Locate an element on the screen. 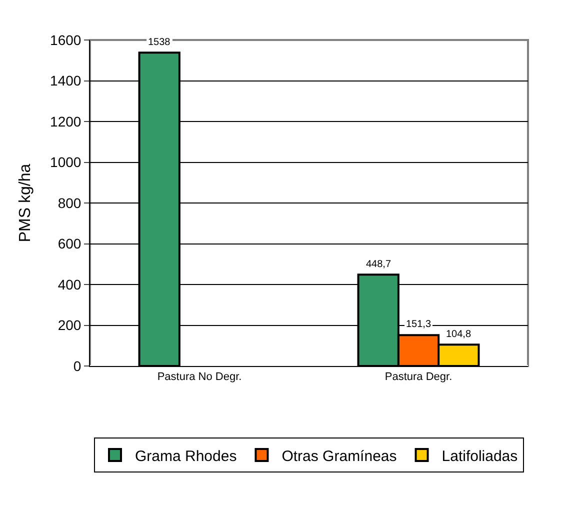  y-tick-label: 1000 is located at coordinates (66, 162).